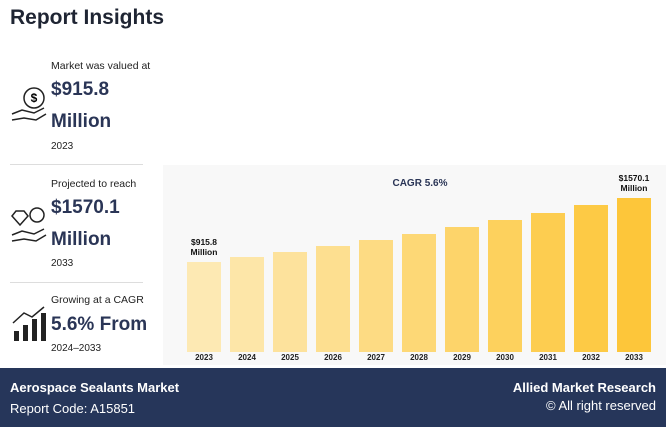 Image resolution: width=666 pixels, height=427 pixels. I want to click on icon-money: $, so click(29, 104).